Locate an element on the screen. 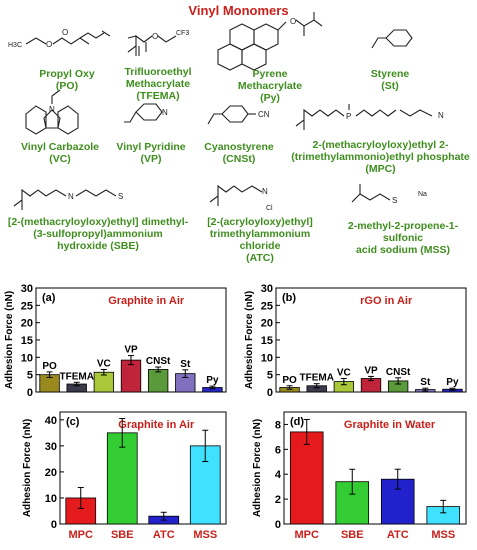  vinyl-carbazole-structure: N is located at coordinates (52, 112).